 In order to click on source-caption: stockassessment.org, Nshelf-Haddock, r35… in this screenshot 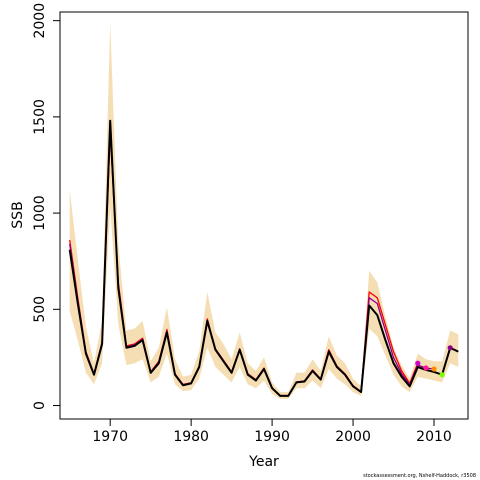, I will do `click(419, 476)`.